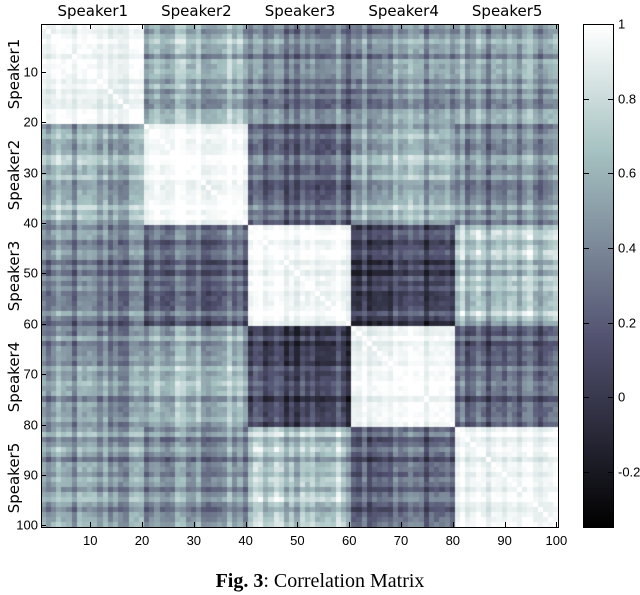 Image resolution: width=640 pixels, height=595 pixels. Describe the element at coordinates (401, 540) in the screenshot. I see `x-tick-label: 70` at that location.